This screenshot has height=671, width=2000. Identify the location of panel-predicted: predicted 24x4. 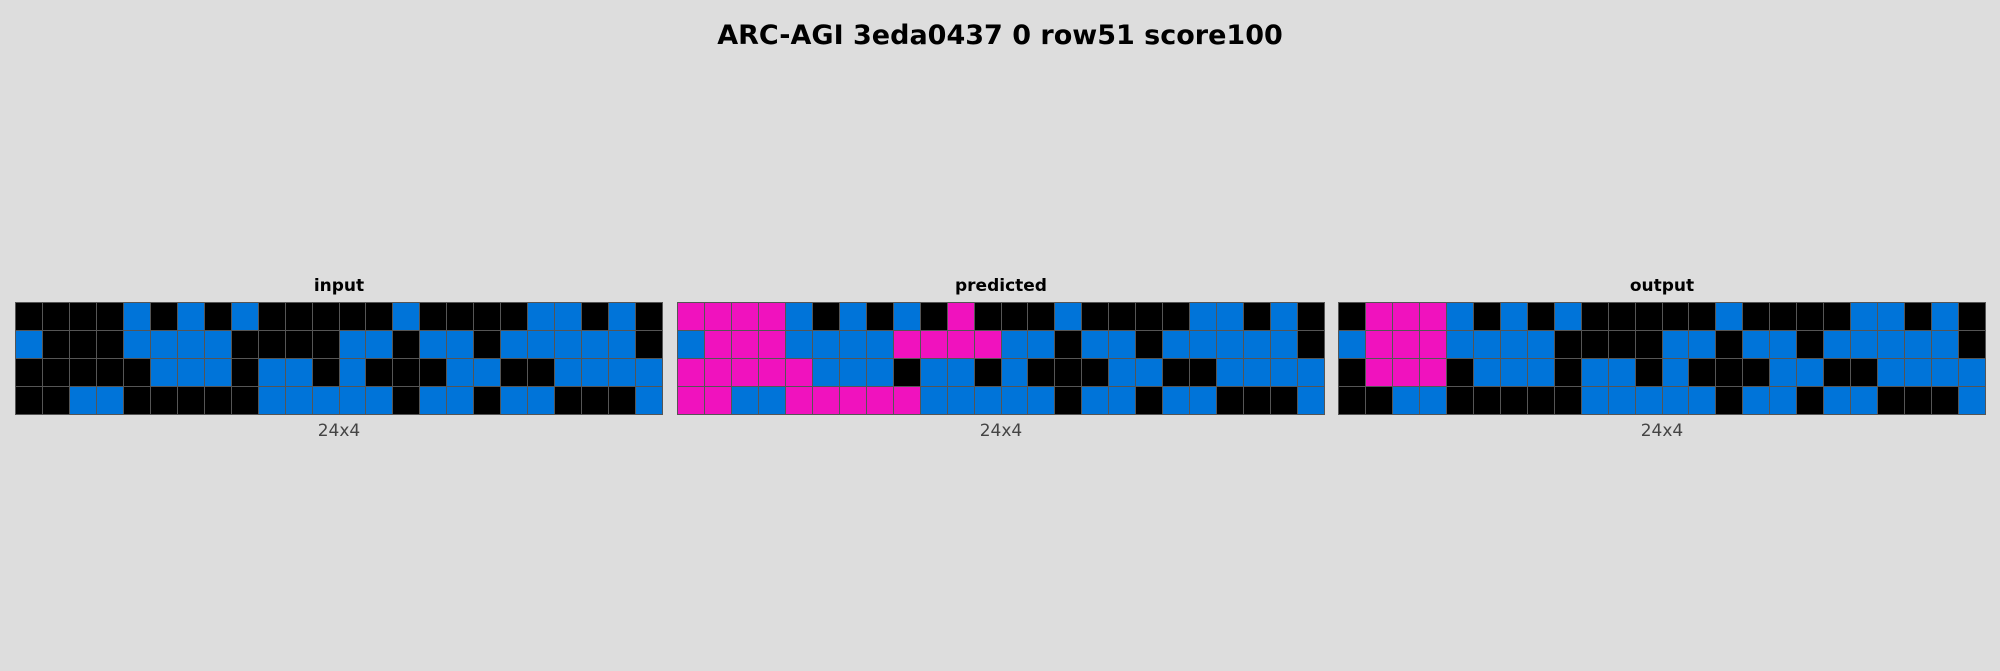
(1001, 358).